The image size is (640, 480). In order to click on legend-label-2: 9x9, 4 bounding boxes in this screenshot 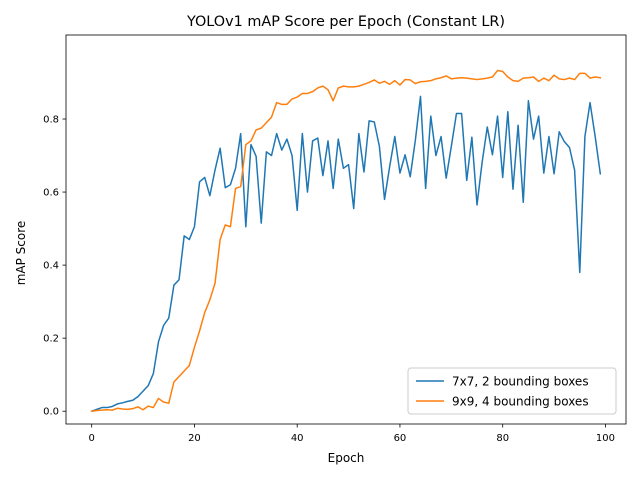, I will do `click(520, 402)`.